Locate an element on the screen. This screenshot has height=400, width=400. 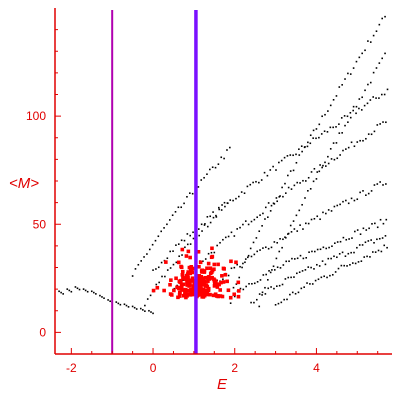
x-tick-label: 0 is located at coordinates (153, 368).